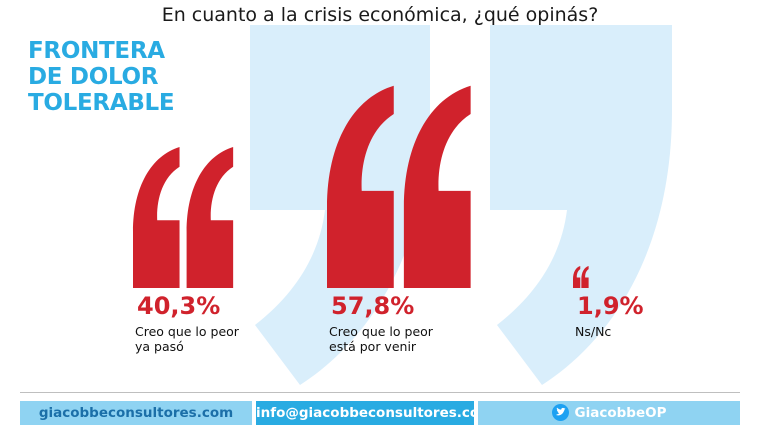 The image size is (760, 435). I want to click on email-link: info@giacobbeconsultores.com, so click(374, 413).